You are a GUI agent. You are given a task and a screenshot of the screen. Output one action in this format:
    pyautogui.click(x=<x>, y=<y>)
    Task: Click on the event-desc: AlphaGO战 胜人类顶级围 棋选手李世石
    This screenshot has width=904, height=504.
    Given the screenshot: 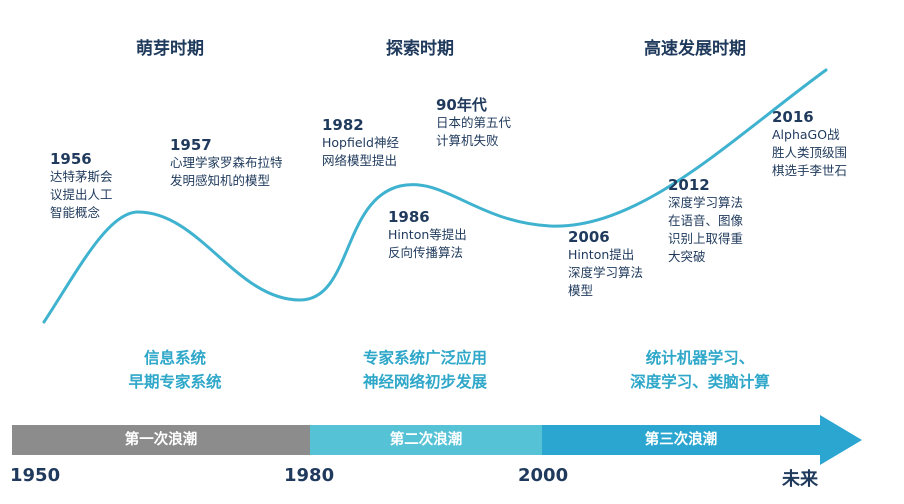 What is the action you would take?
    pyautogui.click(x=810, y=152)
    